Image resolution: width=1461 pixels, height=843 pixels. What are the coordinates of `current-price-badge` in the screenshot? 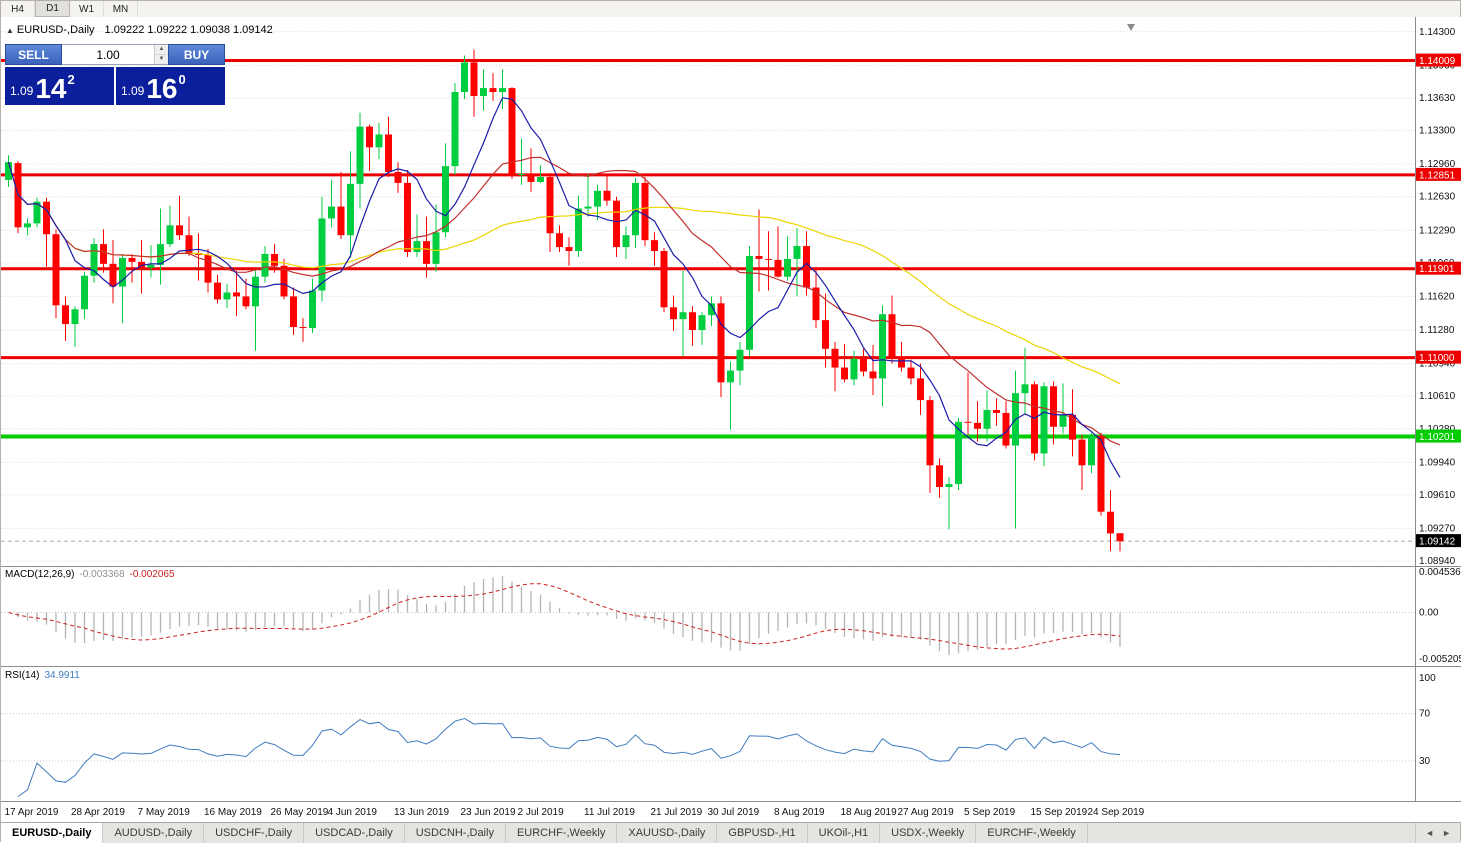 It's located at (1438, 541).